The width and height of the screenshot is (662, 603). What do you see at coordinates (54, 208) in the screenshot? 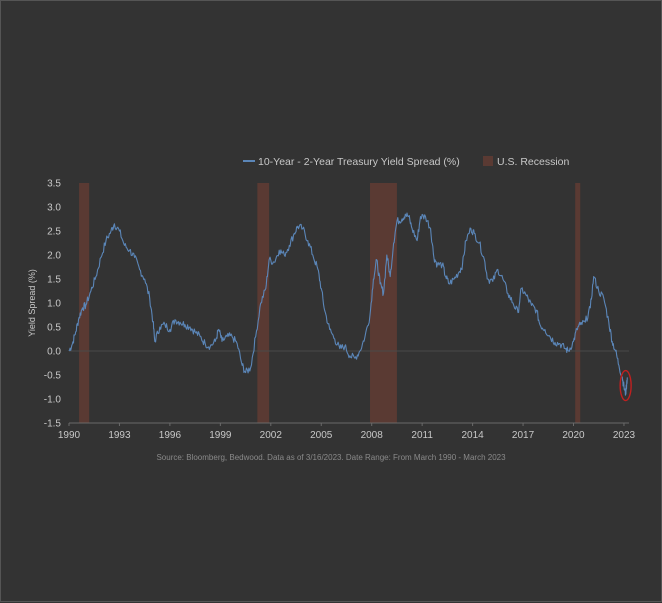
I see `y-tick-label: 3.0` at bounding box center [54, 208].